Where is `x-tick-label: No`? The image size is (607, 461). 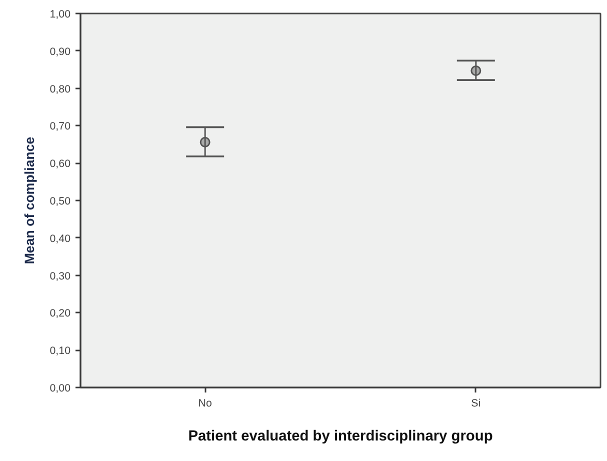 x-tick-label: No is located at coordinates (205, 404).